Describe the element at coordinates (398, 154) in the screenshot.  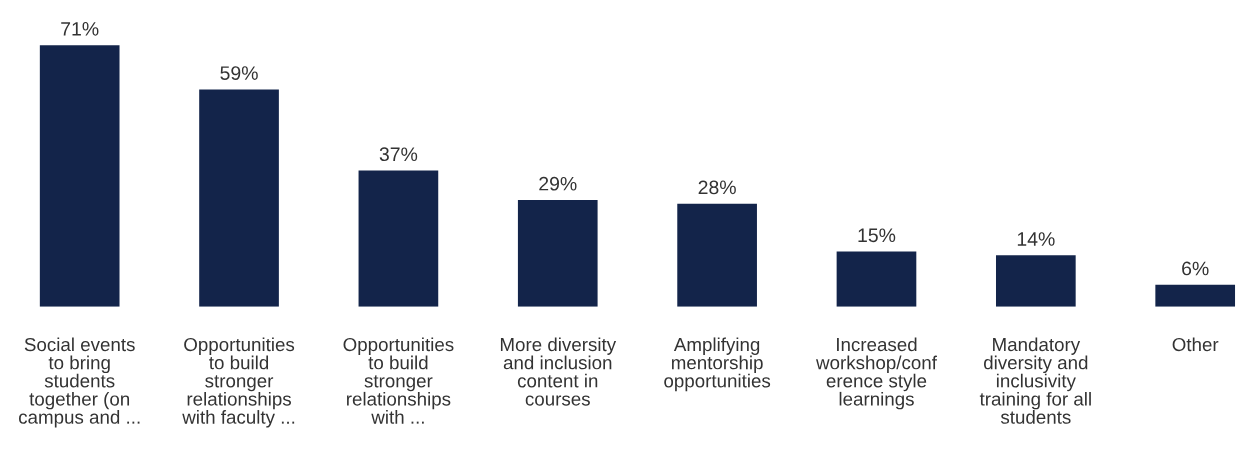
I see `data-label: 37%` at that location.